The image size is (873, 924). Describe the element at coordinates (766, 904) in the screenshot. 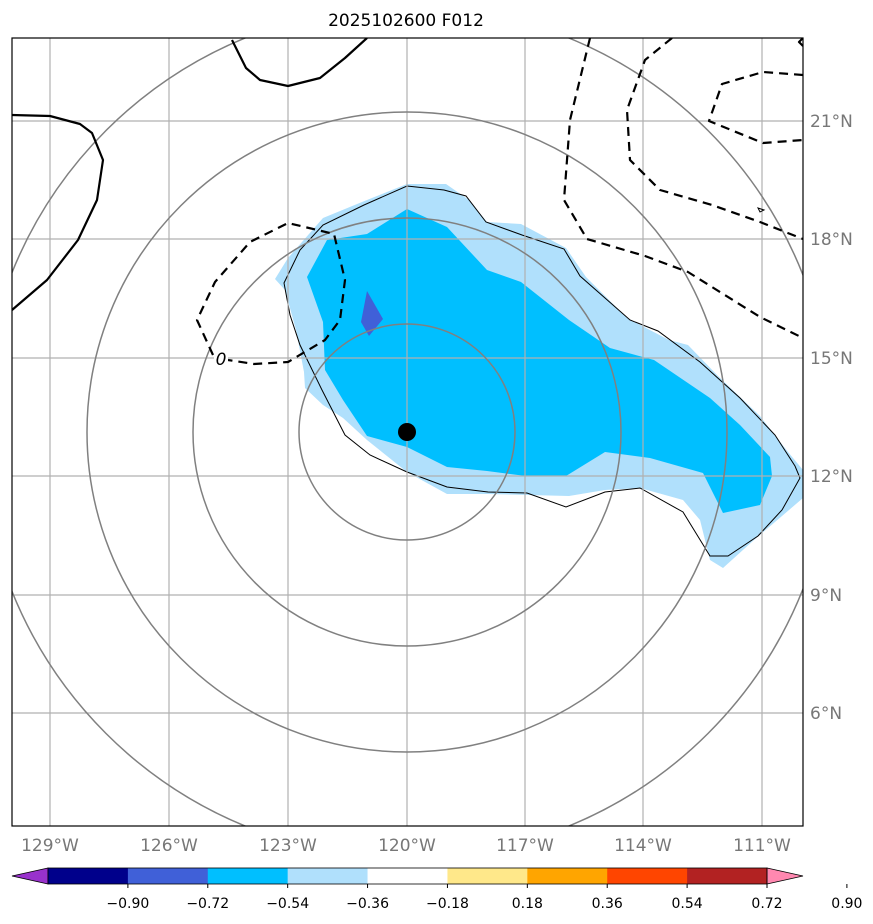

I see `colorbar-tick-label: 0.72` at that location.